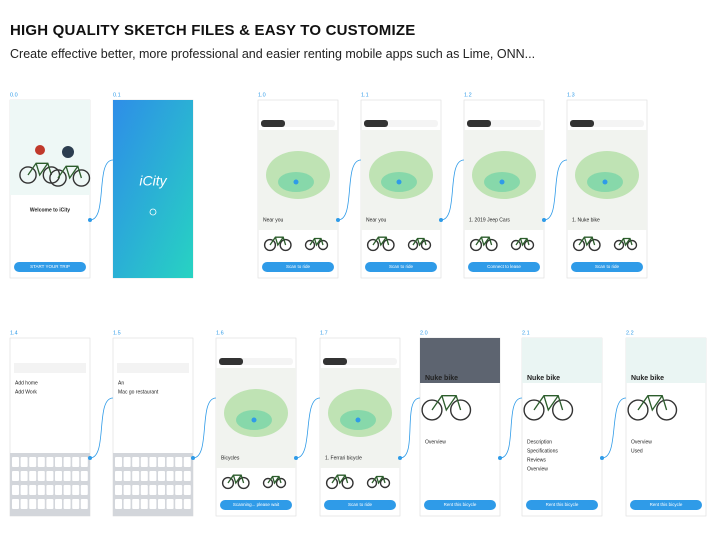  Describe the element at coordinates (14, 333) in the screenshot. I see `screen-label: 1.4` at that location.